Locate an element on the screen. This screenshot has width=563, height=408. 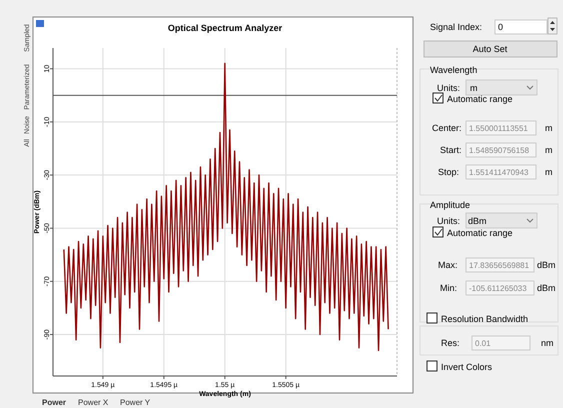
text: Resolution Bandwidth is located at coordinates (484, 319).